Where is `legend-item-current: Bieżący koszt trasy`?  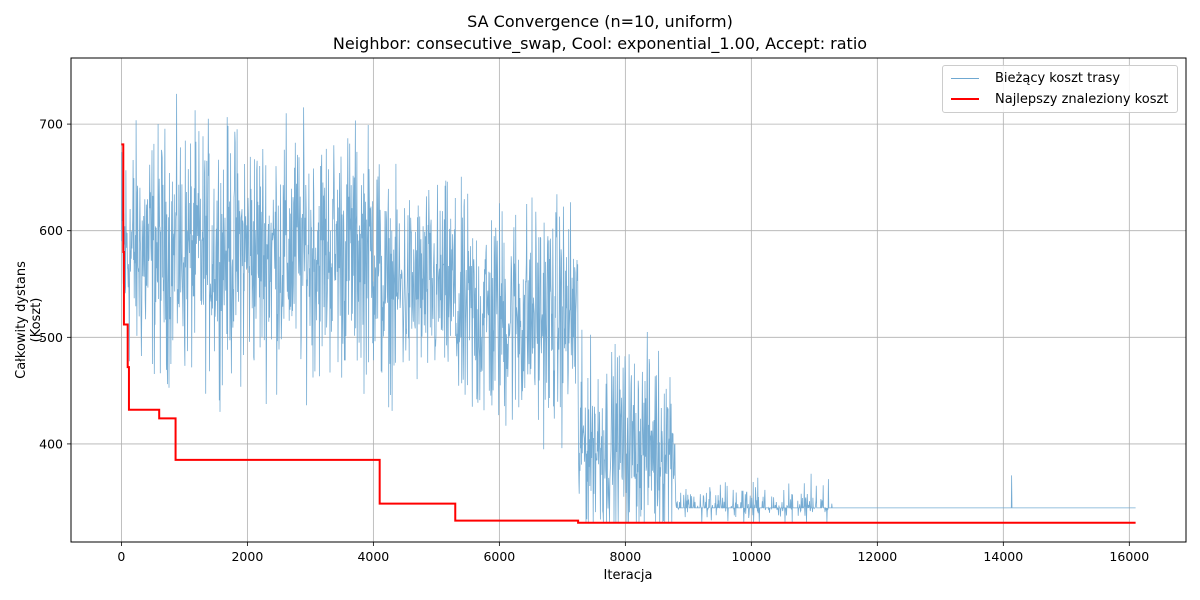 legend-item-current: Bieżący koszt trasy is located at coordinates (1035, 78).